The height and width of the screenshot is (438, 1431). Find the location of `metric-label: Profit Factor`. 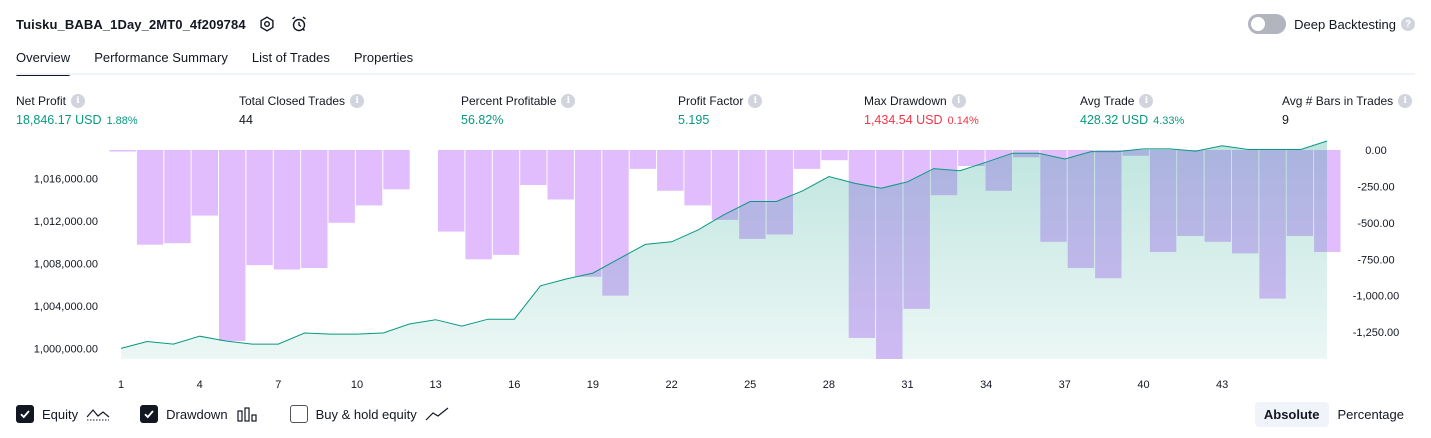

metric-label: Profit Factor is located at coordinates (711, 101).